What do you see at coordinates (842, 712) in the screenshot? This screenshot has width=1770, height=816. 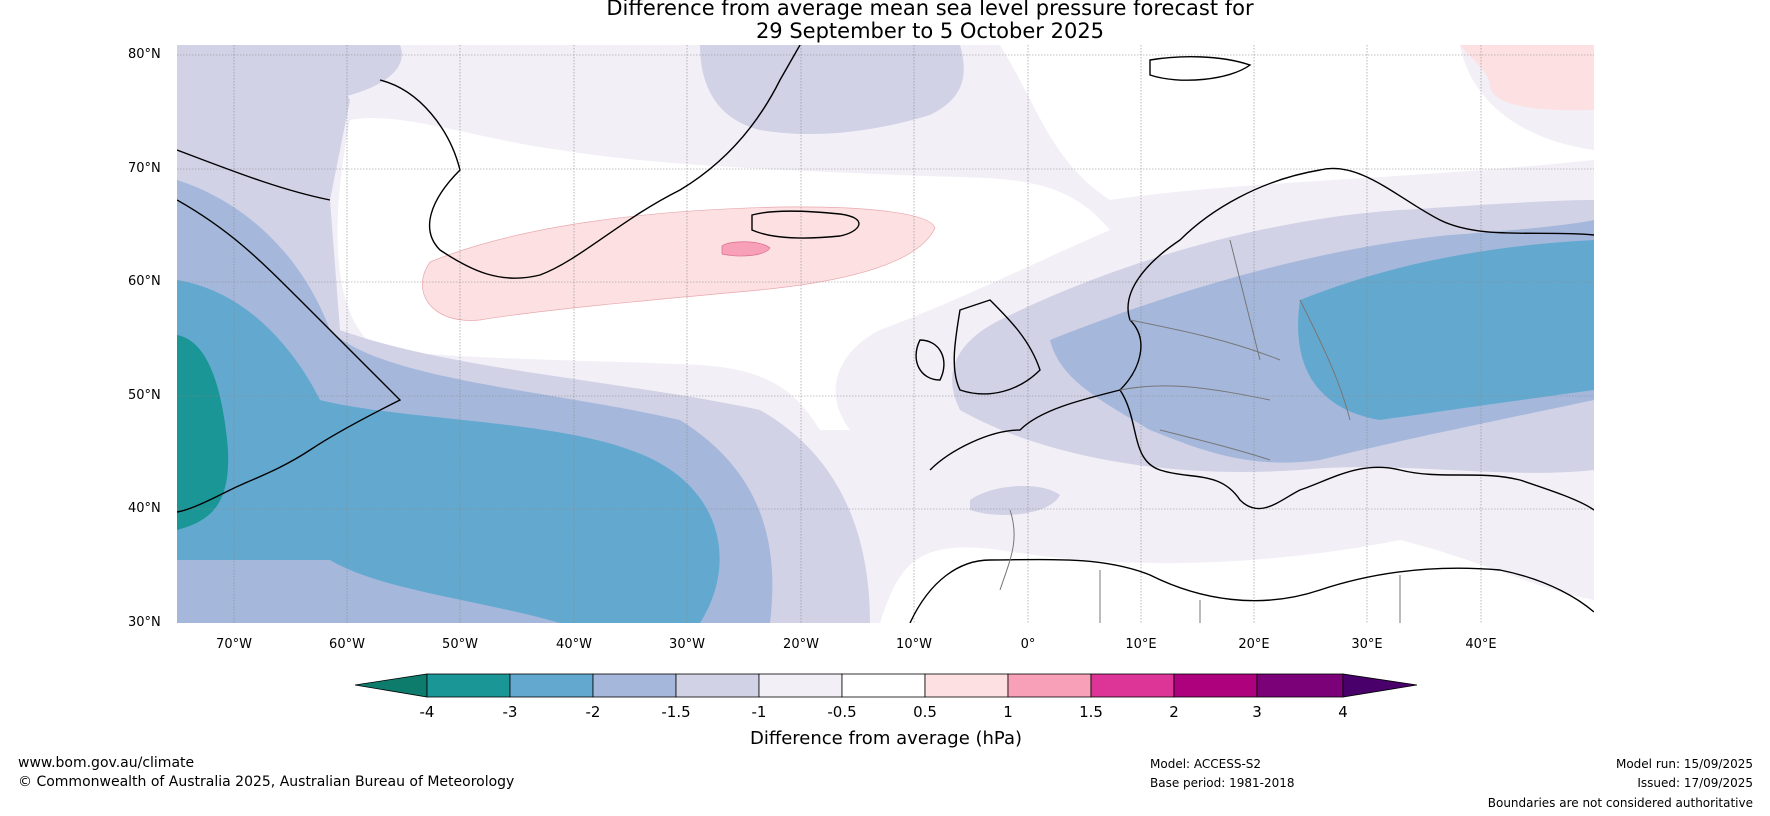 I see `colorbar-tick: -0.5` at bounding box center [842, 712].